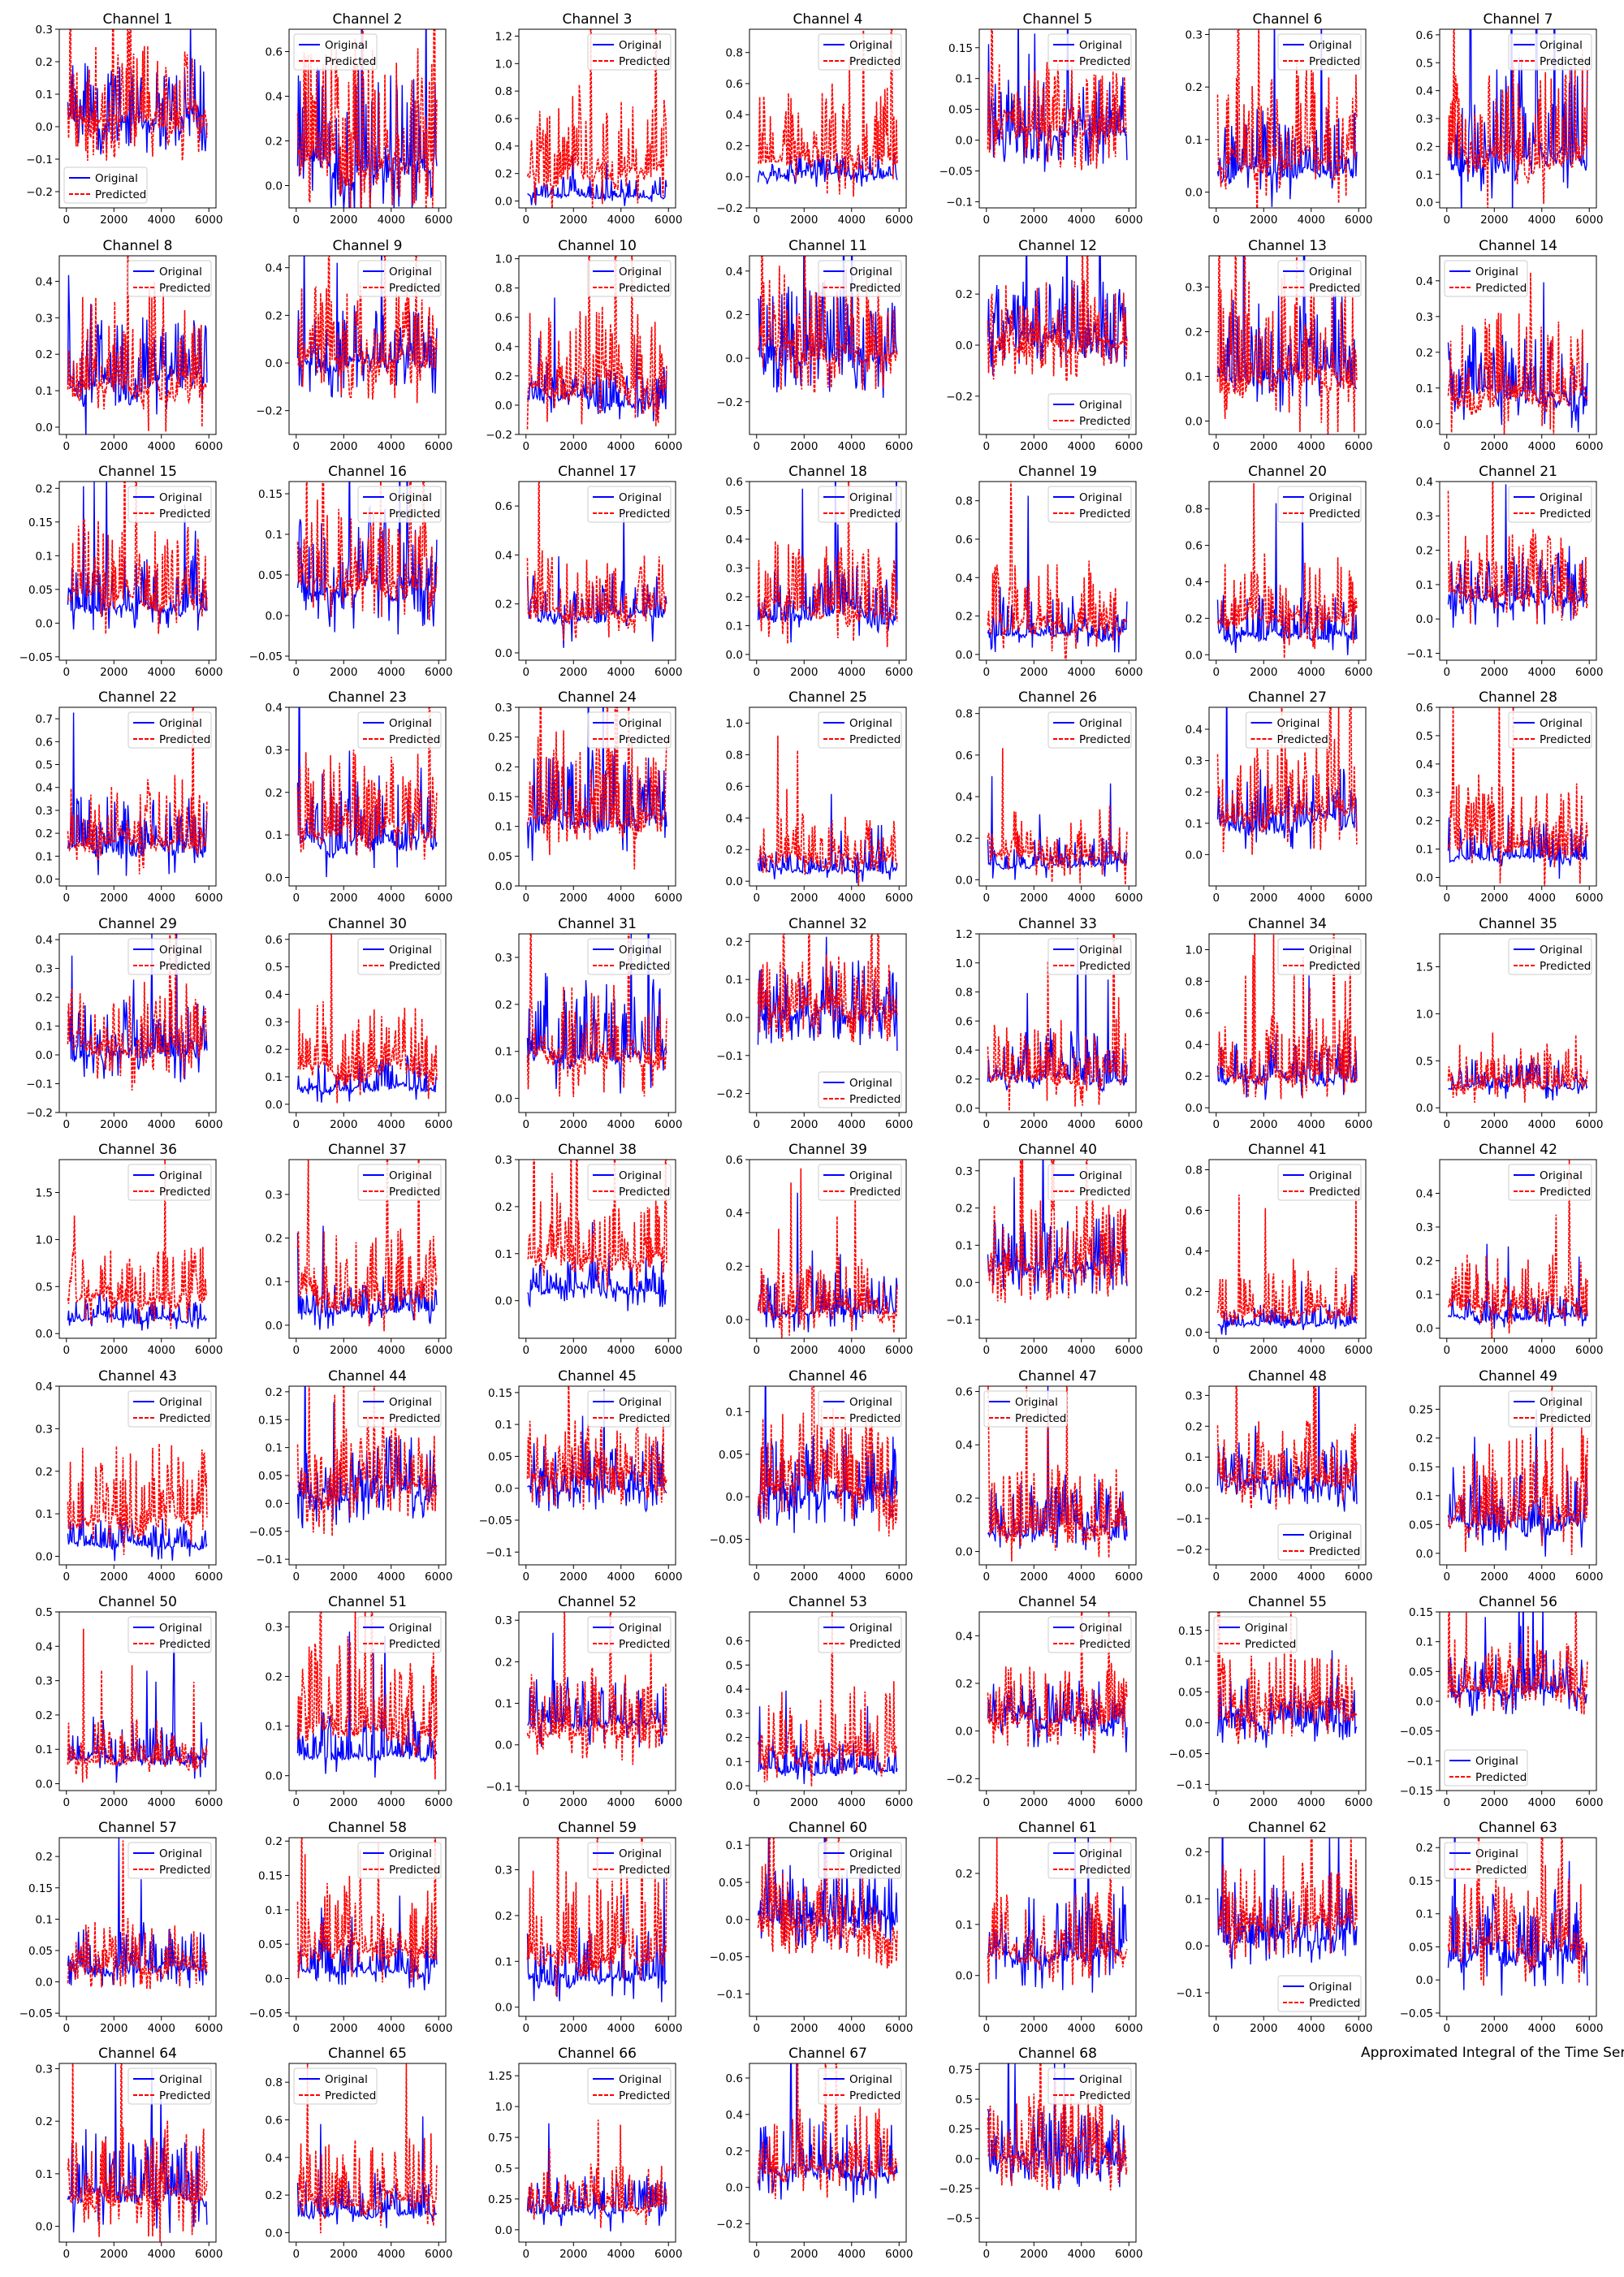  I want to click on y-tick-label: 0.3, so click(1425, 317).